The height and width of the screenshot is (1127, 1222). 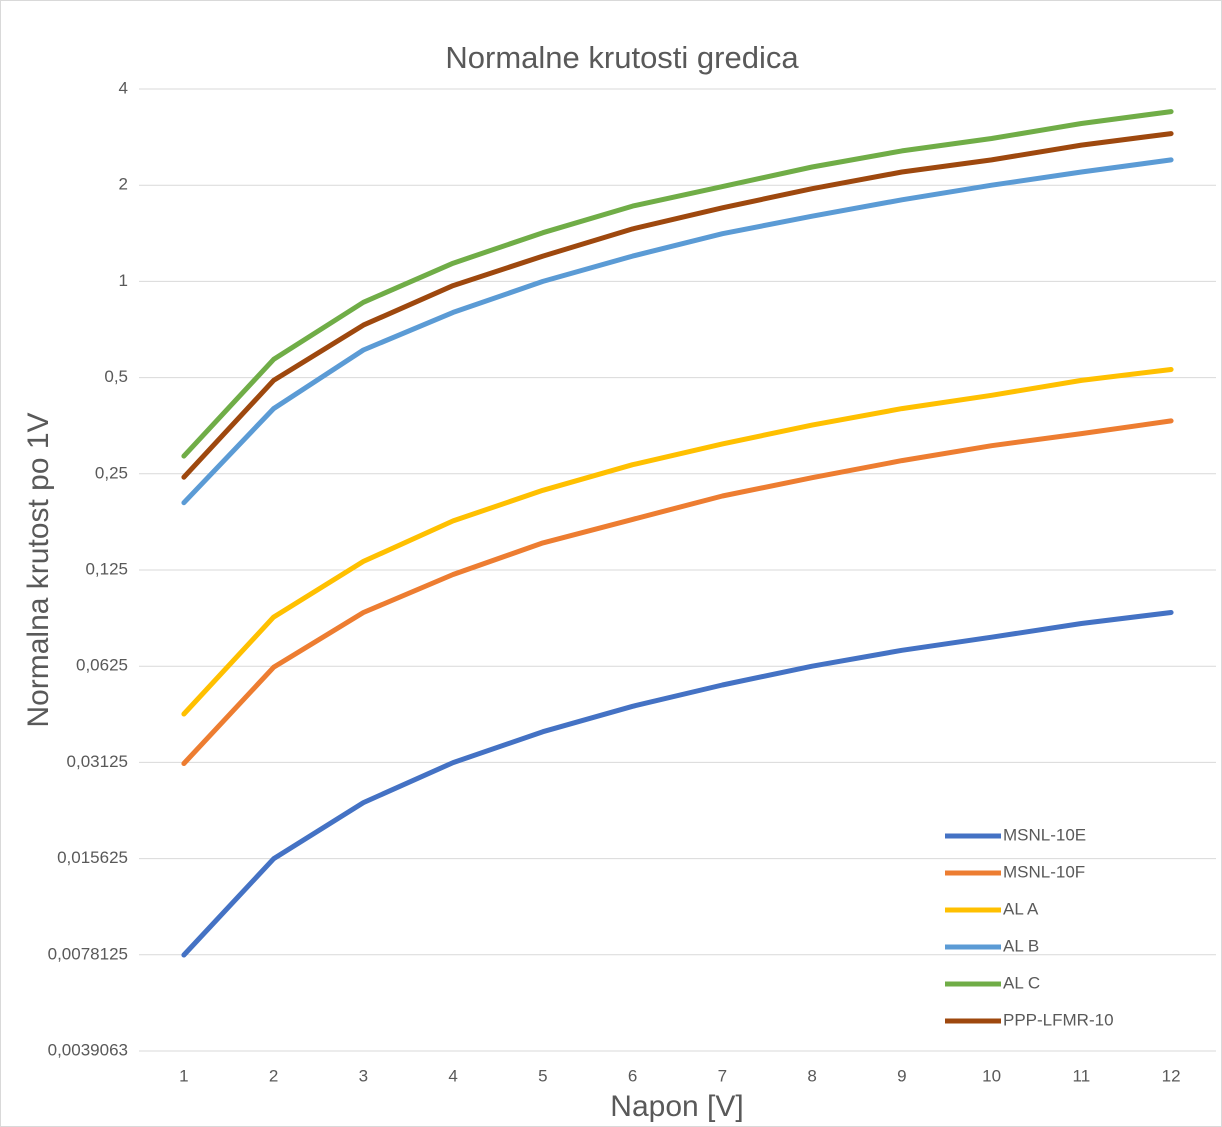 What do you see at coordinates (106, 568) in the screenshot?
I see `y-tick-label: 0,125` at bounding box center [106, 568].